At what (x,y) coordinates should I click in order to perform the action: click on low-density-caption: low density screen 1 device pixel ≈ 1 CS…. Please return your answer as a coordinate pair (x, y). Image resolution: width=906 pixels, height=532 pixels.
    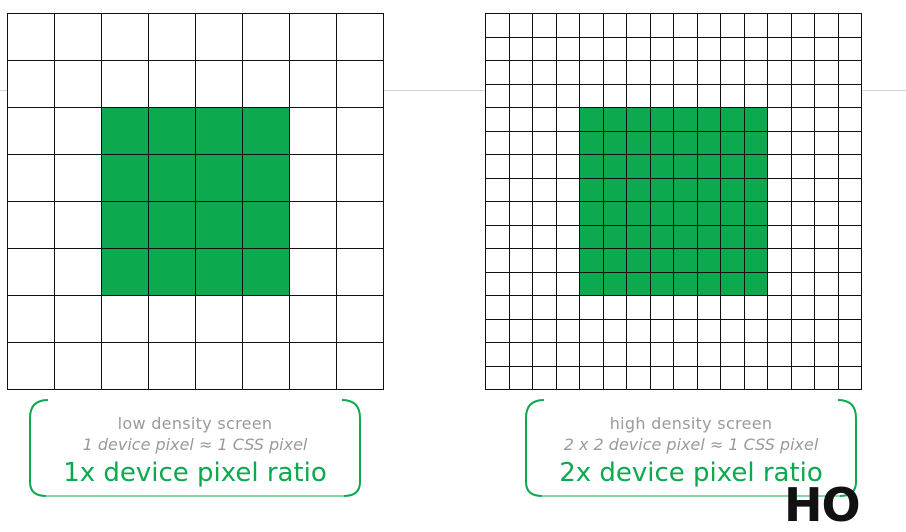
    Looking at the image, I should click on (195, 448).